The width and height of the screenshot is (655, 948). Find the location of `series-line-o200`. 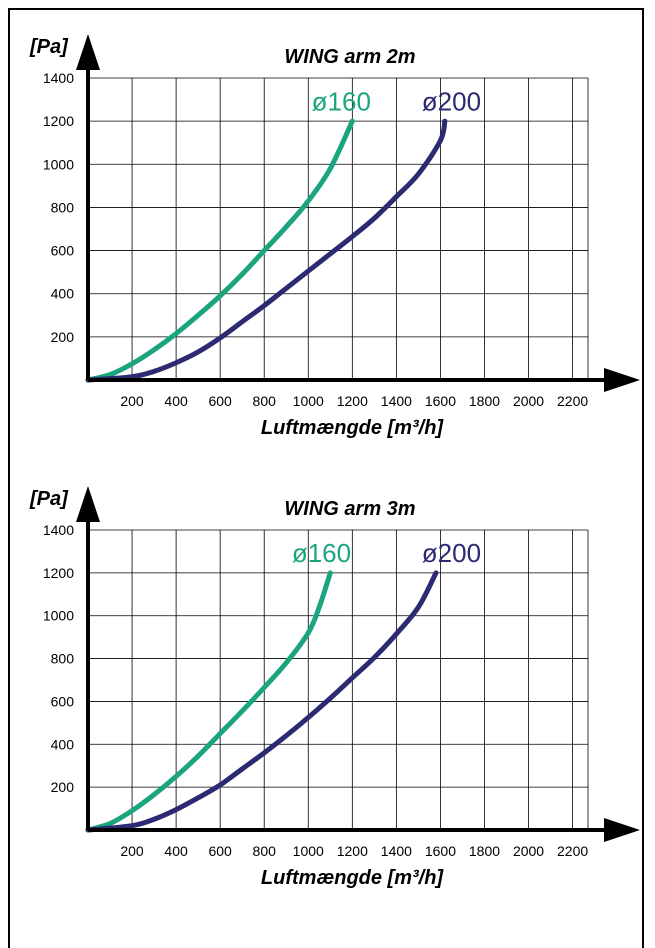

series-line-o200 is located at coordinates (262, 701).